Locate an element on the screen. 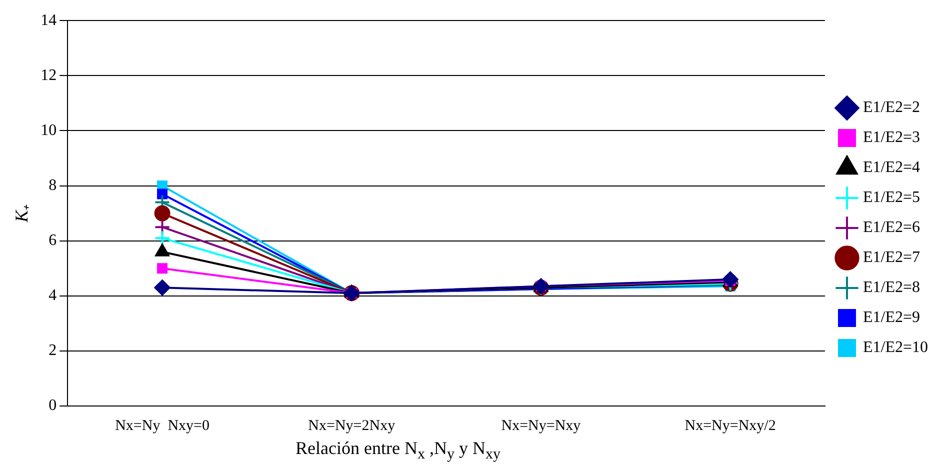 The height and width of the screenshot is (473, 949). x-axis-title: Relación entre N$_{x}$ ,N$_{y}$ y N$_{xy}$ is located at coordinates (398, 451).